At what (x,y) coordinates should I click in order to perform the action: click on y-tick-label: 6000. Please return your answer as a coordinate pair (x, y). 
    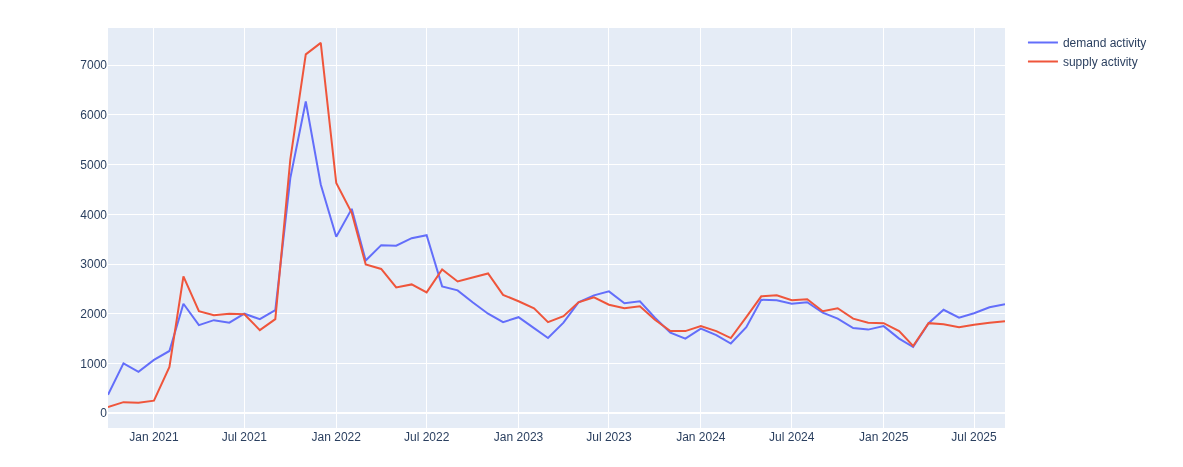
    Looking at the image, I should click on (94, 115).